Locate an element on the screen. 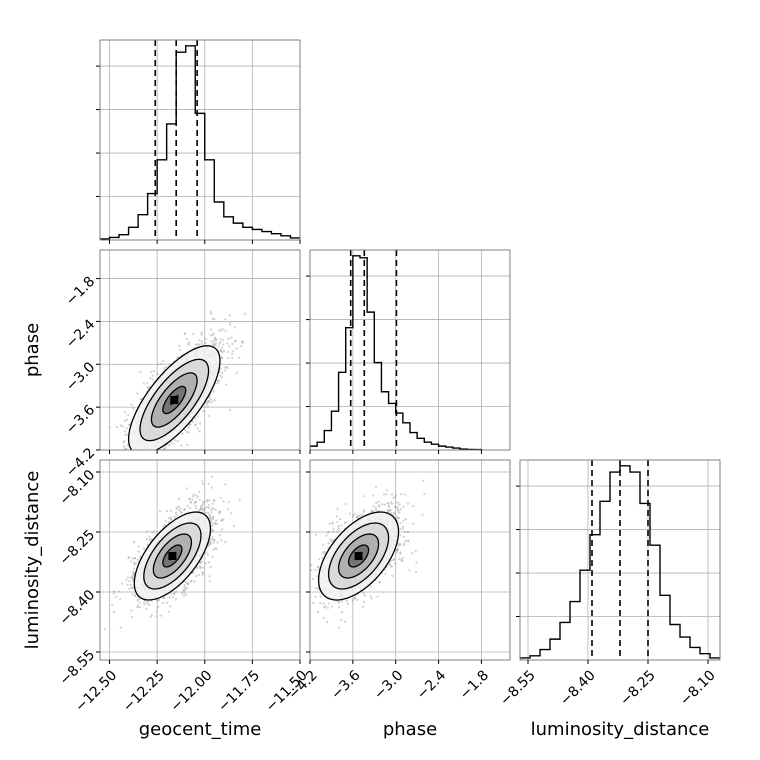 Image resolution: width=760 pixels, height=760 pixels. panel-phase-geocent_time is located at coordinates (198, 366).